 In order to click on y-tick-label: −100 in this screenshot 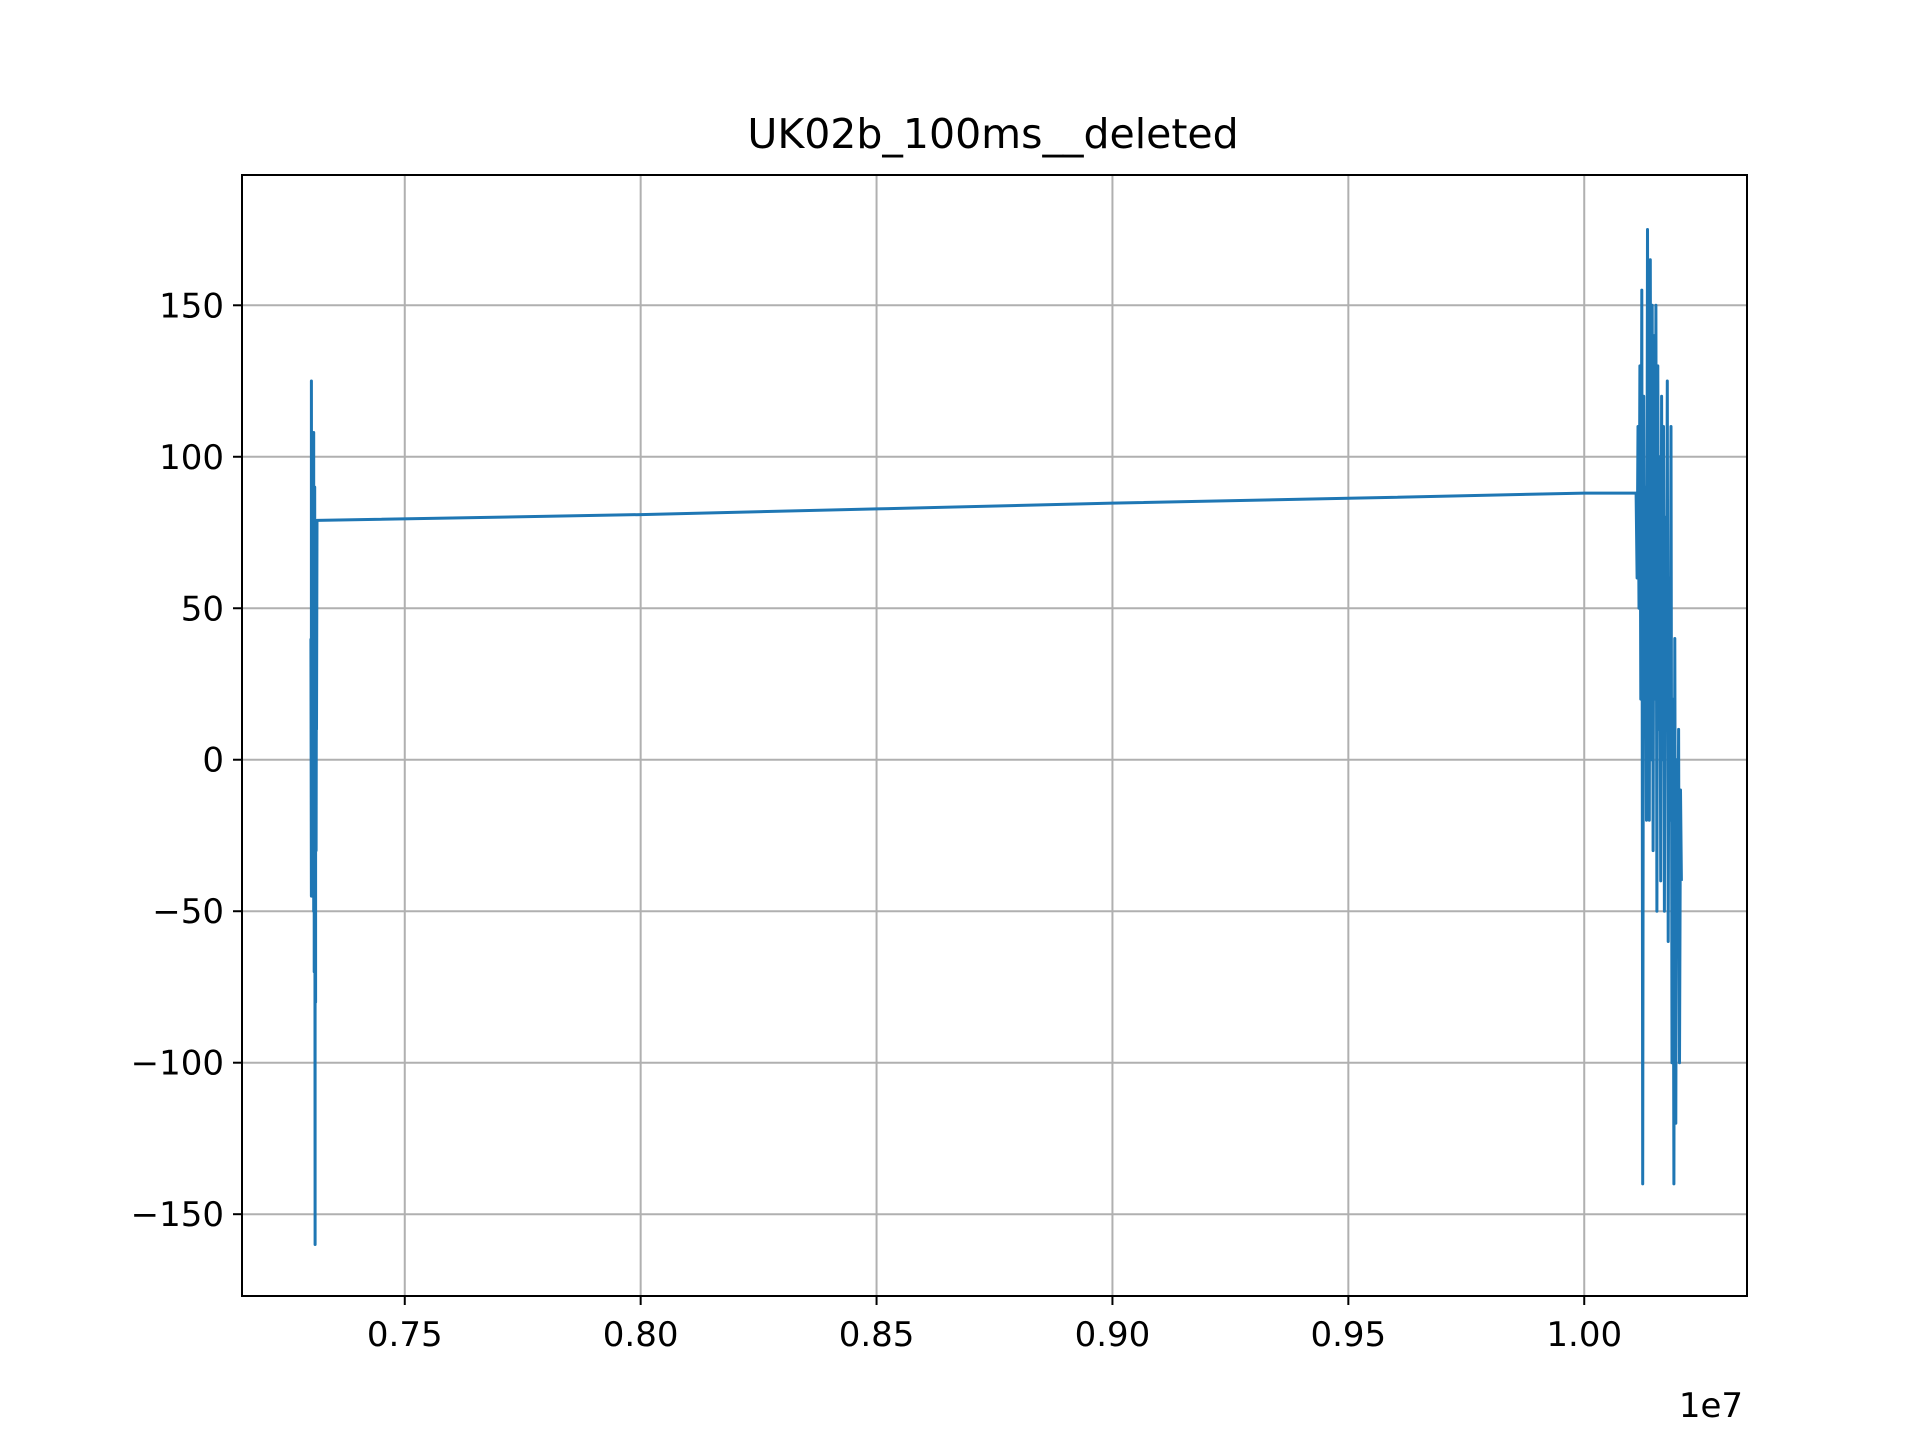, I will do `click(177, 1064)`.